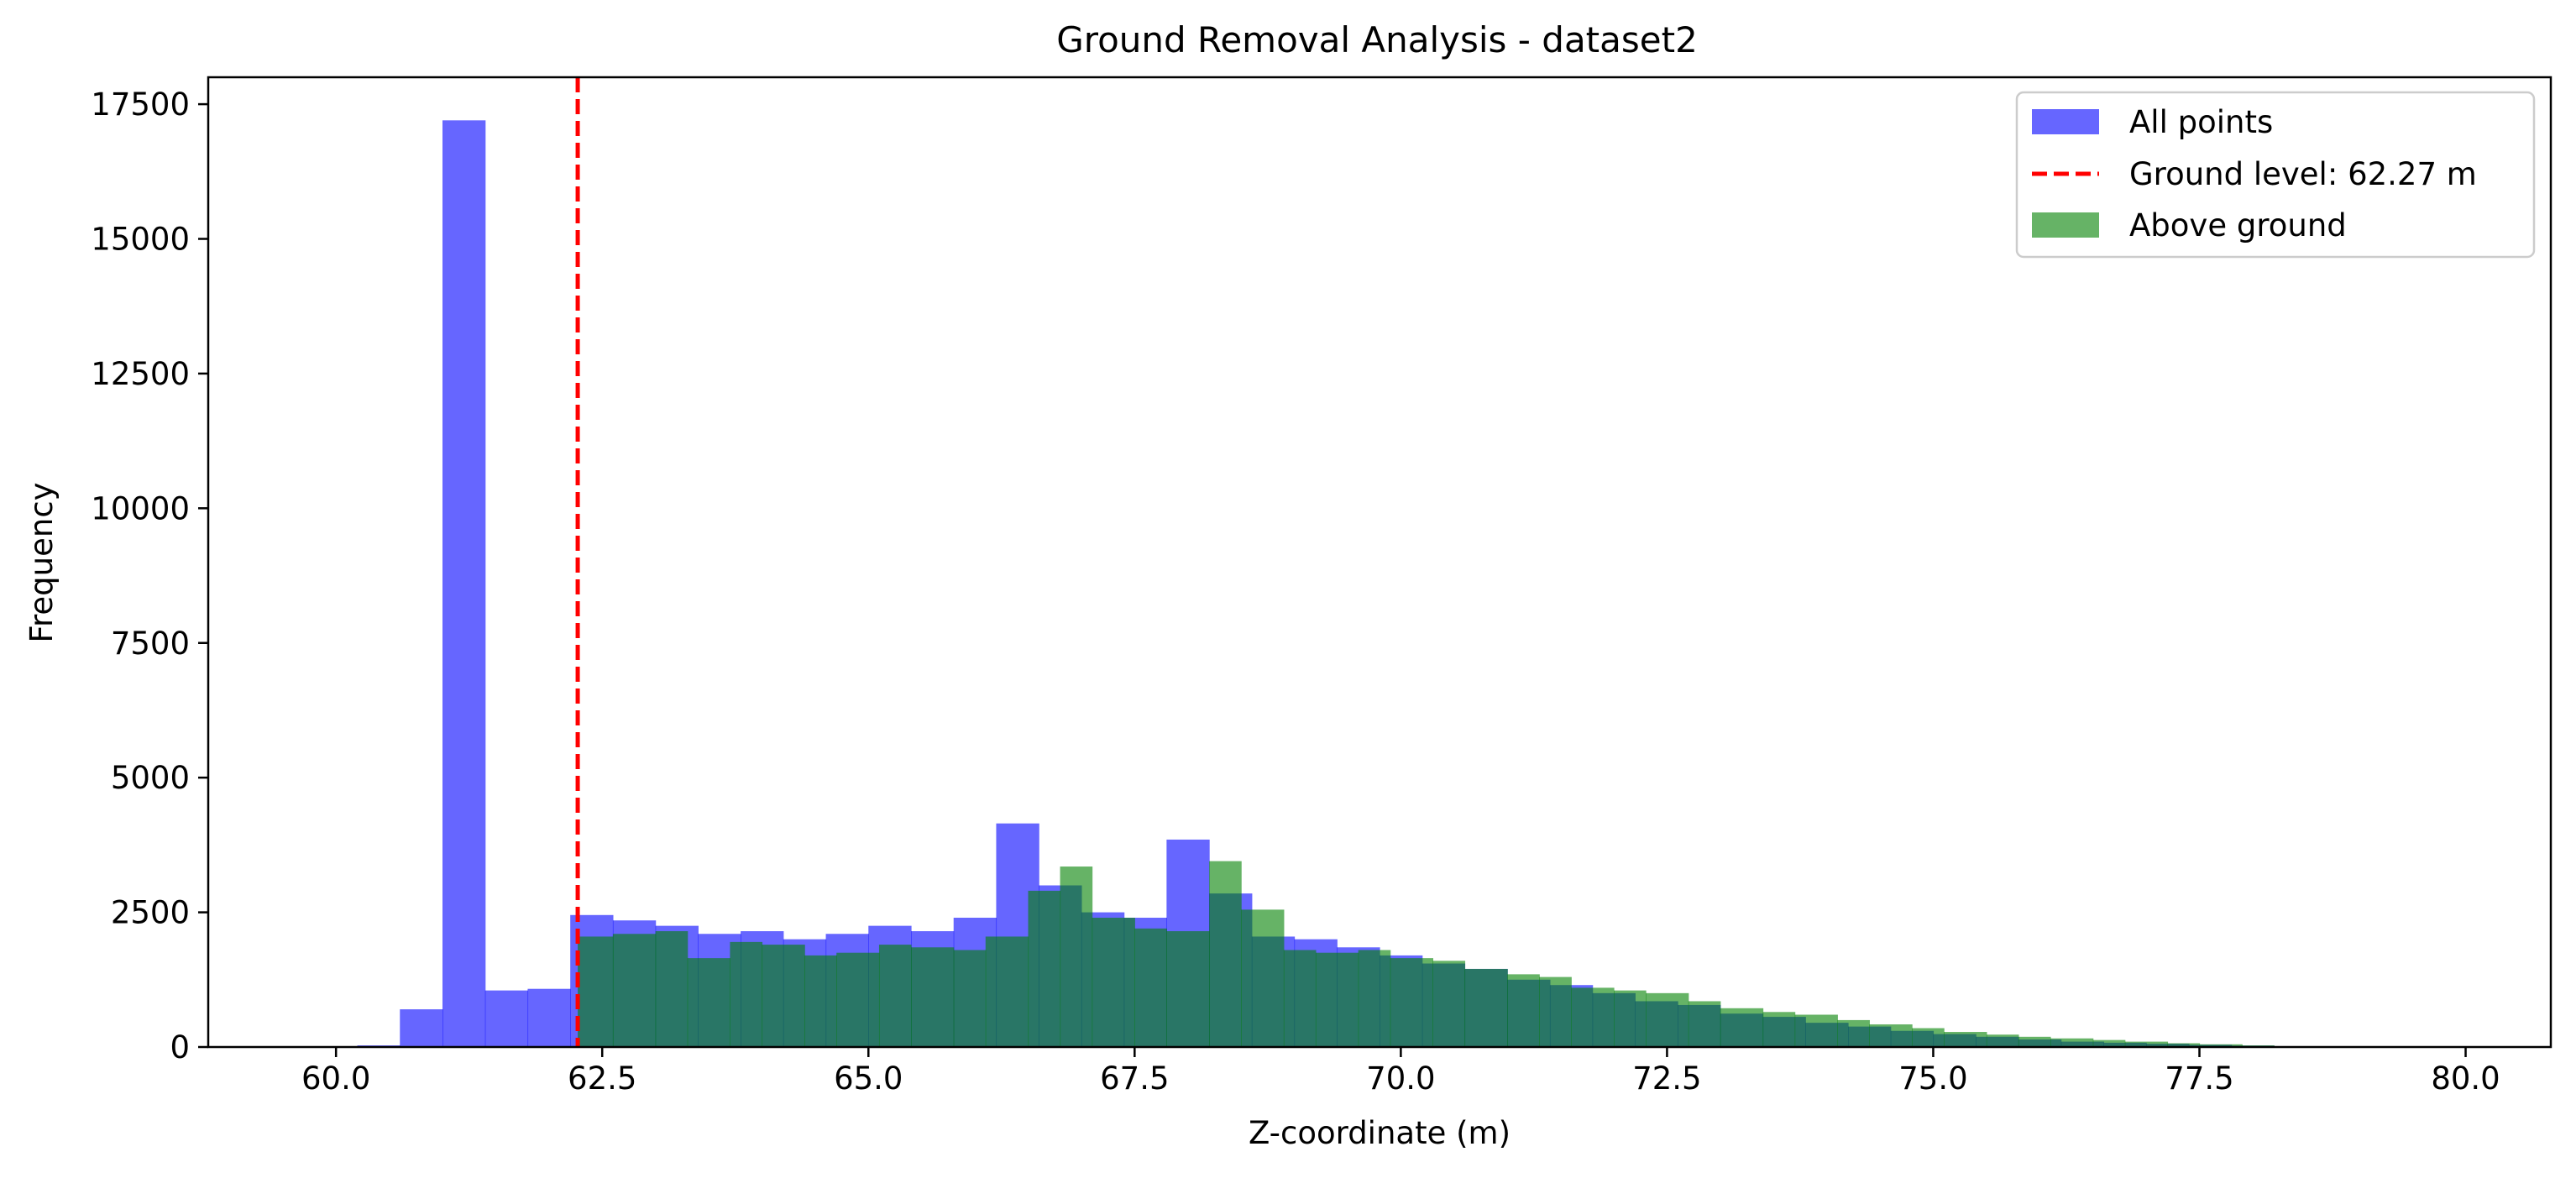 This screenshot has width=2576, height=1178. Describe the element at coordinates (150, 778) in the screenshot. I see `y-tick-label: 5000` at that location.